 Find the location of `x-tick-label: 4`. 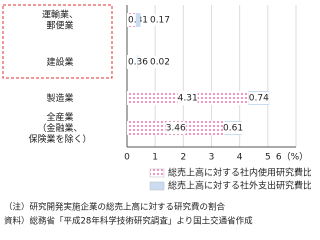

x-tick-label: 4 is located at coordinates (240, 158).